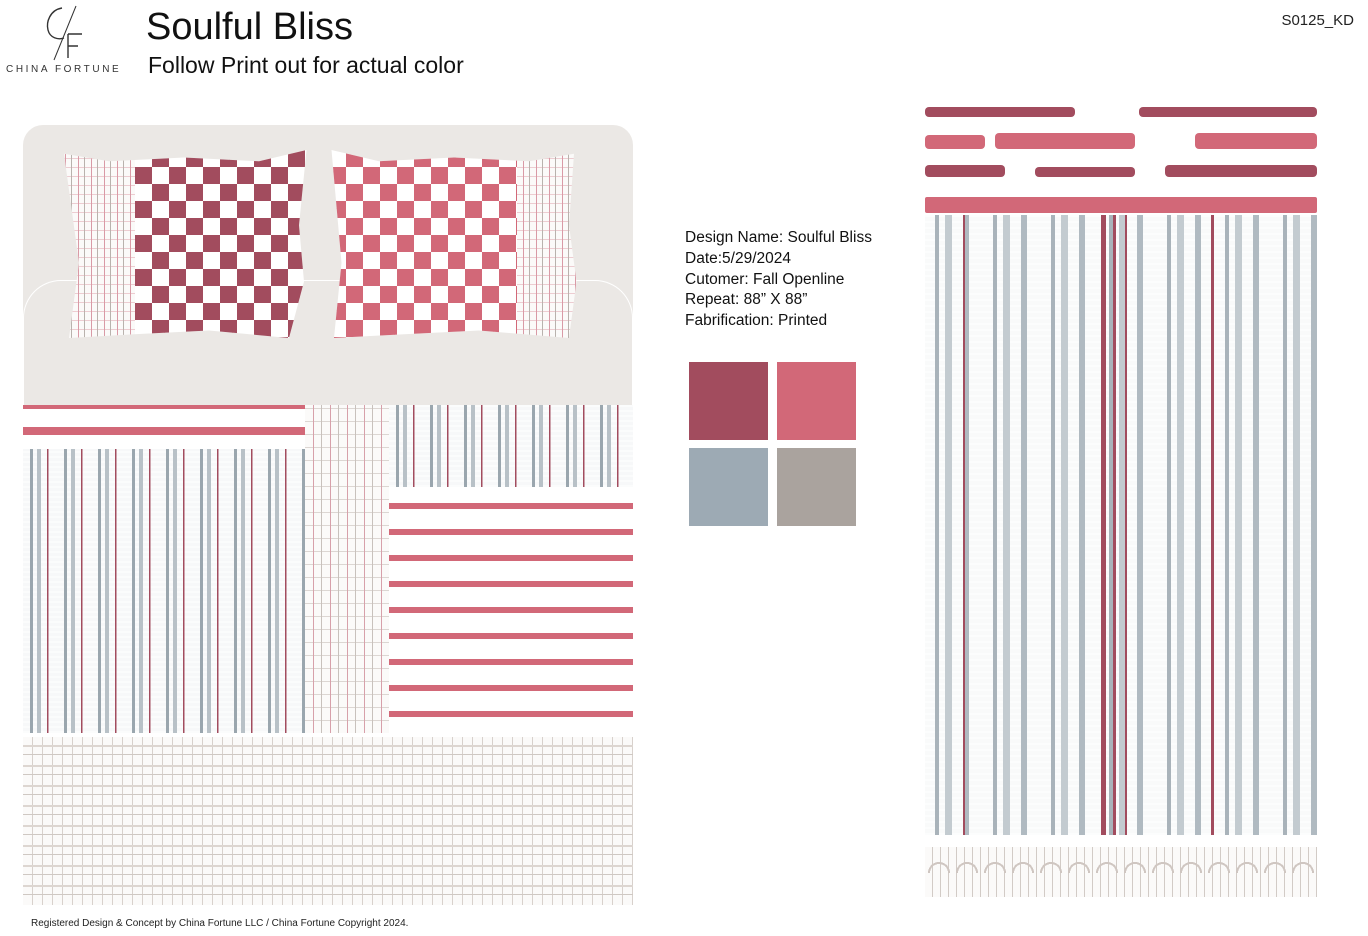  Describe the element at coordinates (756, 321) in the screenshot. I see `spec-fabrication: Fabrification: Printed` at that location.